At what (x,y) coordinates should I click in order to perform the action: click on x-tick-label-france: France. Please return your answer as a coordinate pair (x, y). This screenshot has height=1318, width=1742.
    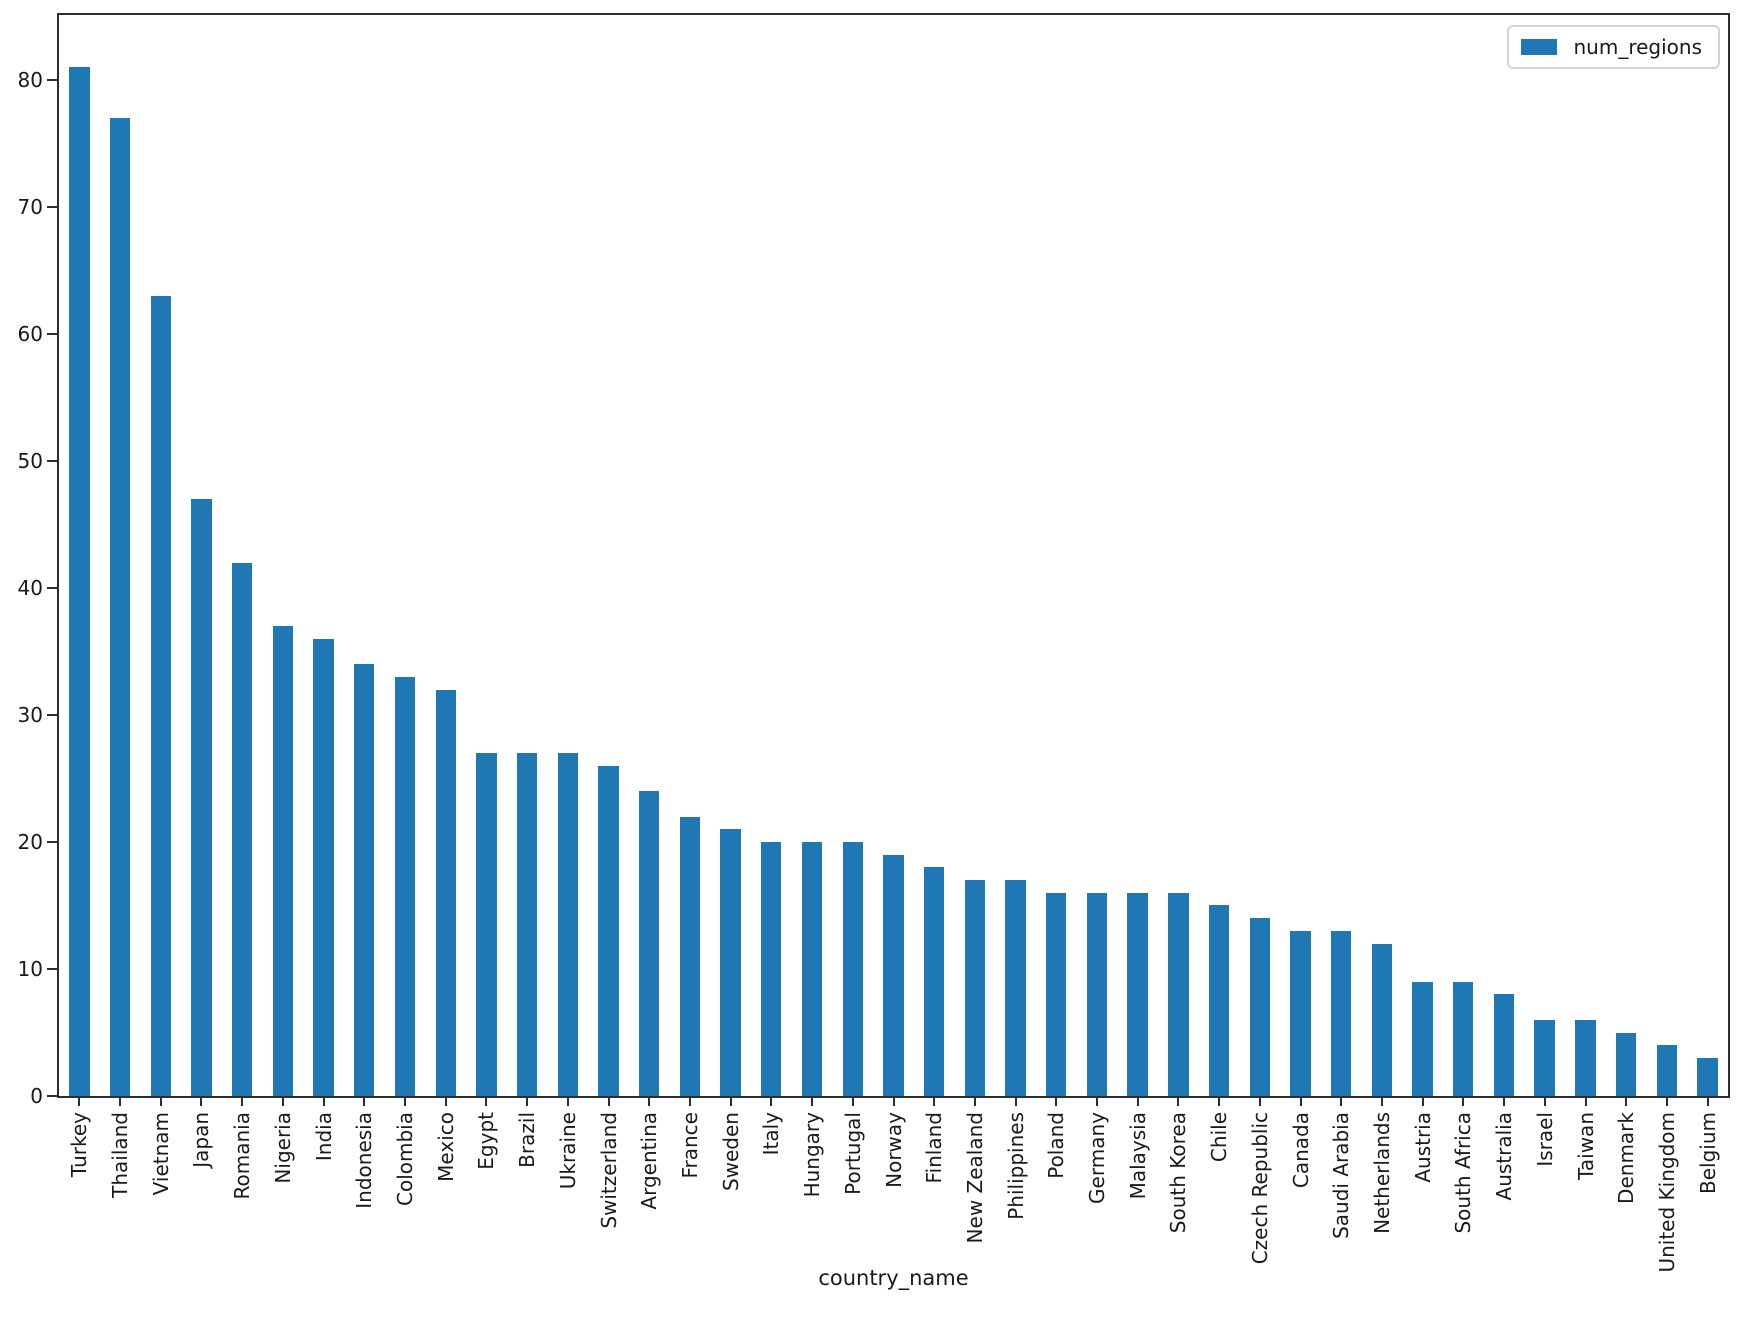
    Looking at the image, I should click on (689, 1145).